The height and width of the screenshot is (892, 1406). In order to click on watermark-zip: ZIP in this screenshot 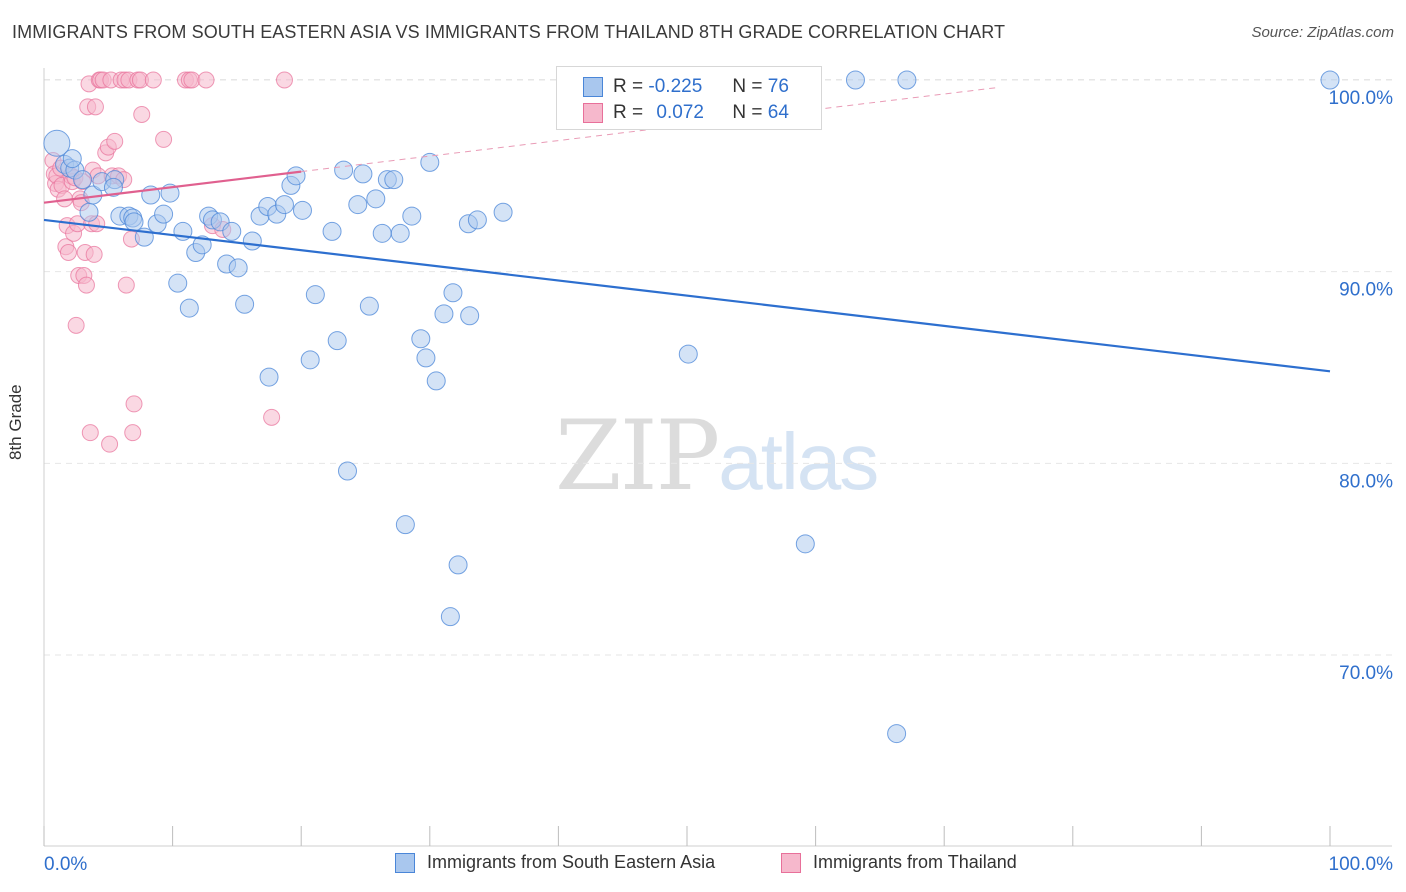, I will do `click(637, 456)`.